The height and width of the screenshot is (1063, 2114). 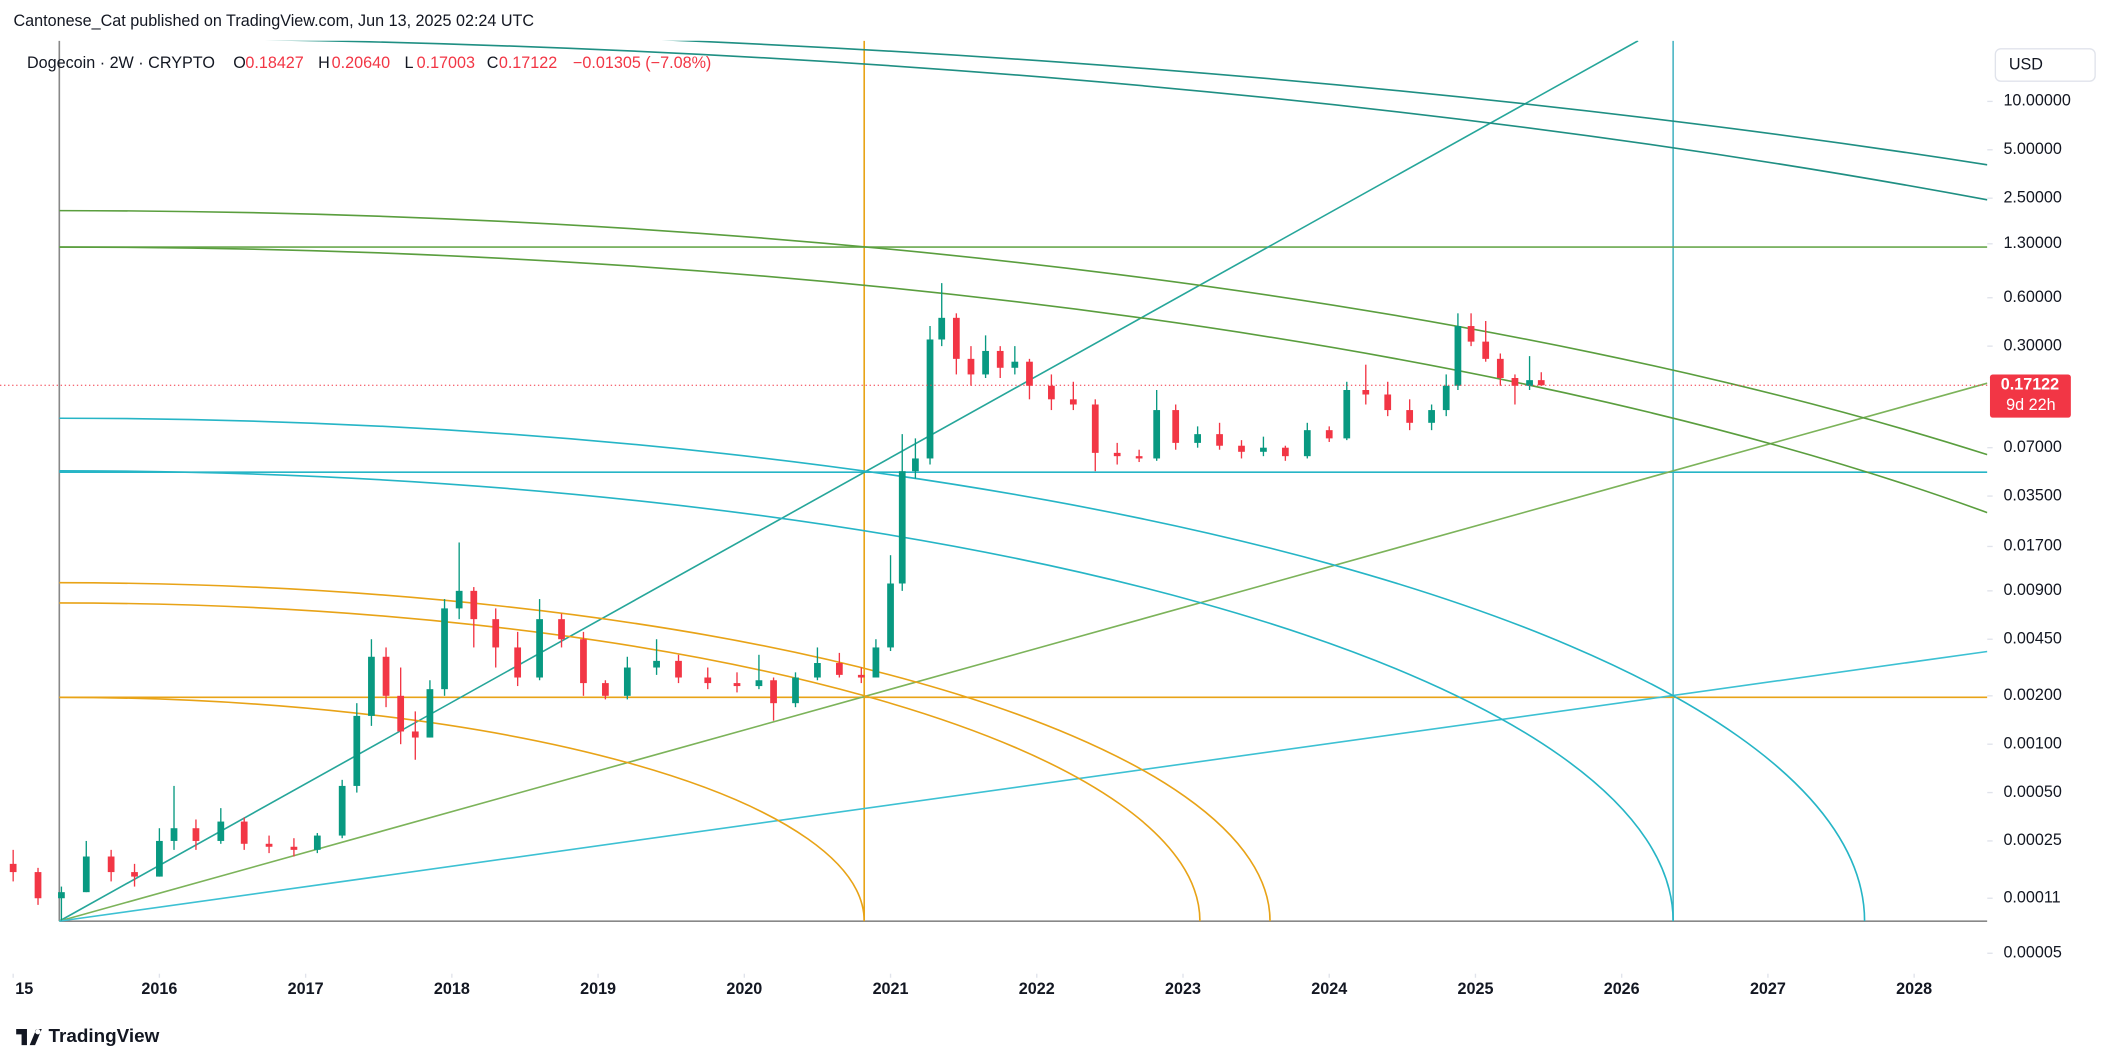 What do you see at coordinates (2032, 495) in the screenshot?
I see `y-tick-label: 0.03500` at bounding box center [2032, 495].